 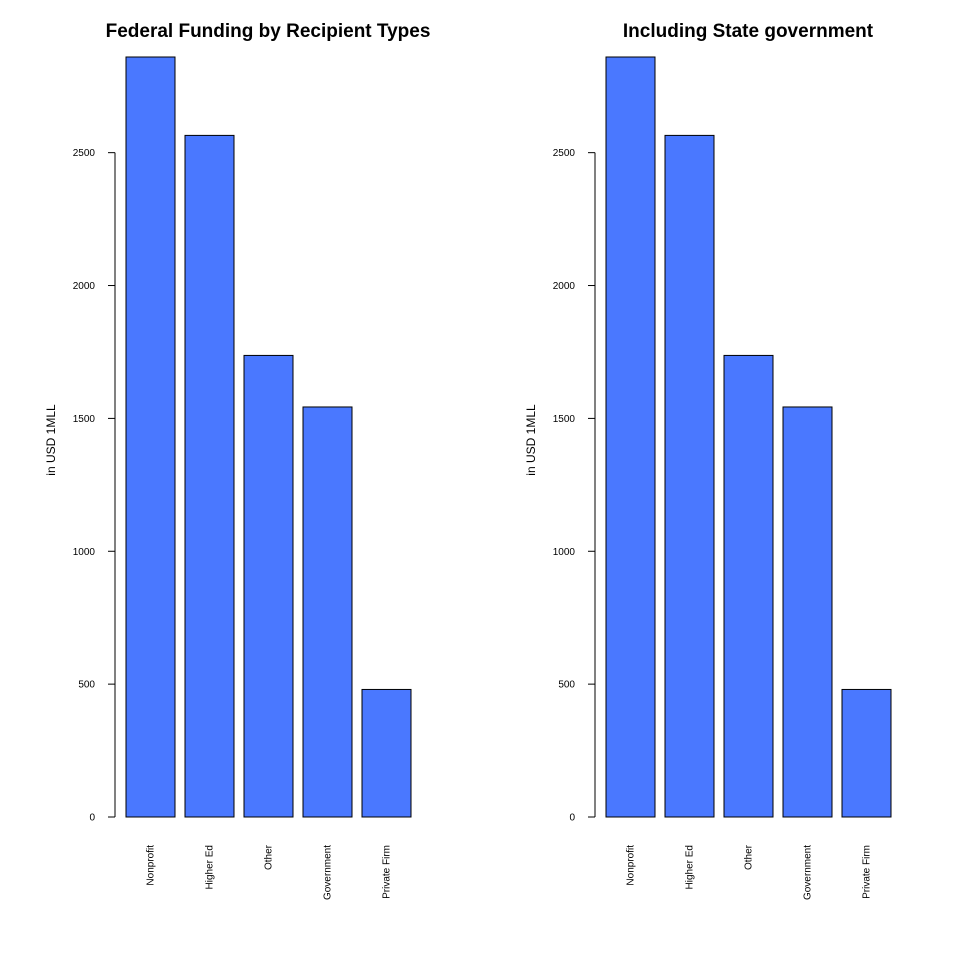 What do you see at coordinates (748, 31) in the screenshot?
I see `chart-title: Including State government` at bounding box center [748, 31].